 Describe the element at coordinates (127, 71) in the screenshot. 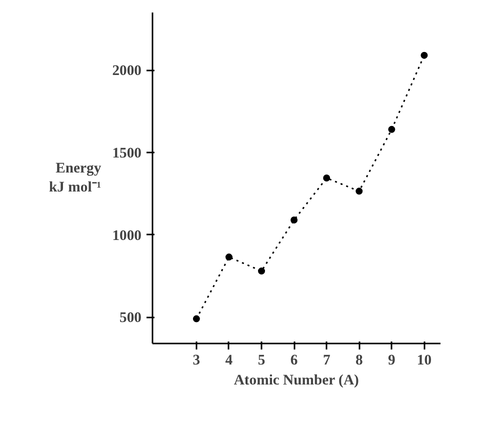

I see `y-tick-label: 2000` at that location.